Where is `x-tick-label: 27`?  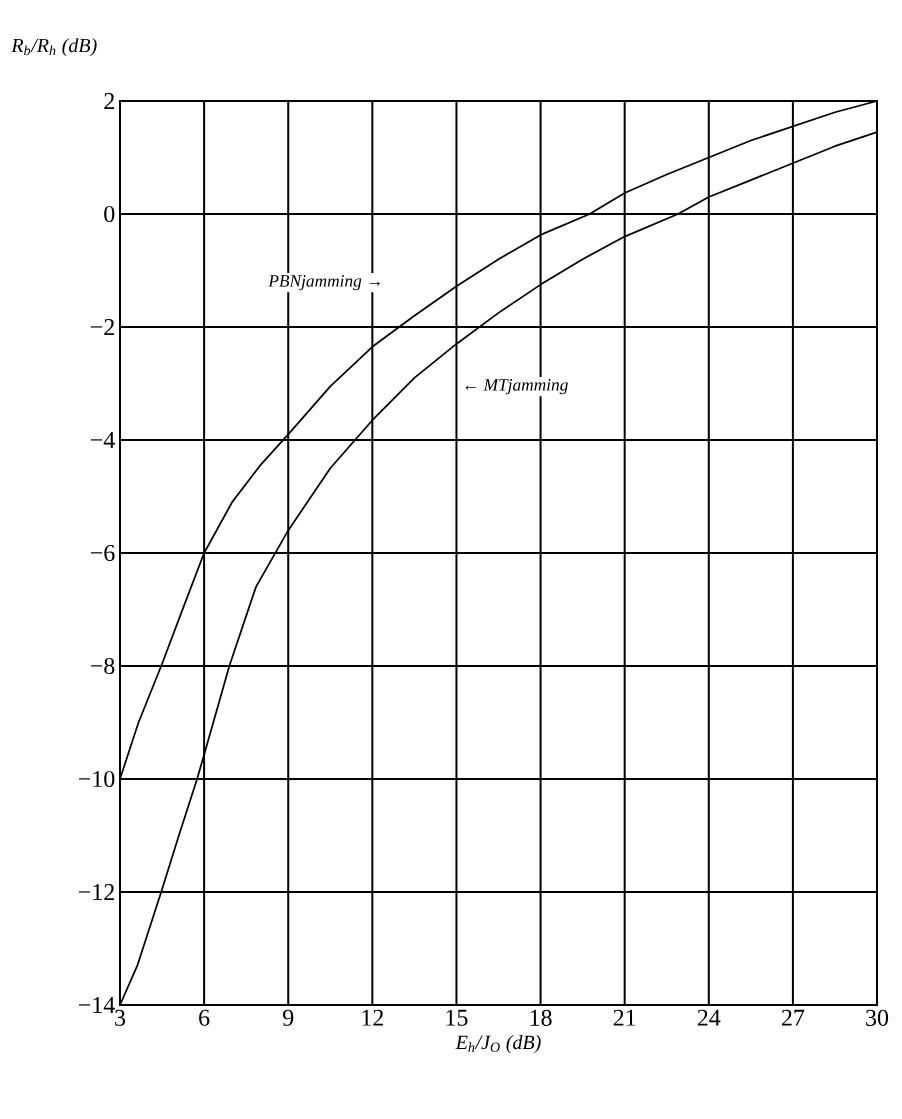
x-tick-label: 27 is located at coordinates (793, 1017).